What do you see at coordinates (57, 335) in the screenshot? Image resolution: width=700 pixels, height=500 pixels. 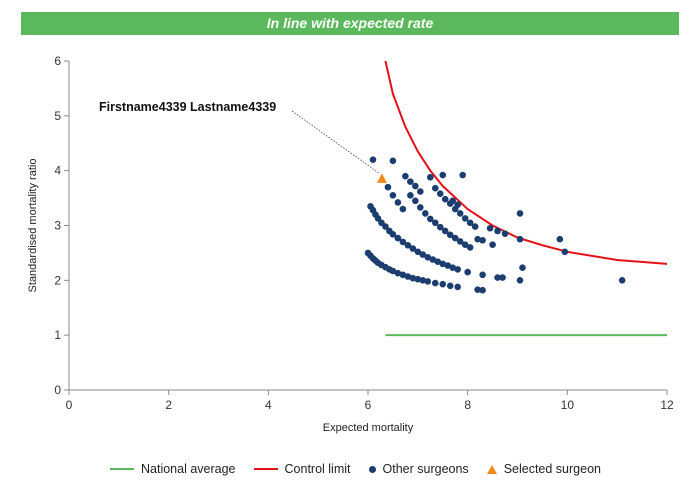 I see `y-tick-label: 1` at bounding box center [57, 335].